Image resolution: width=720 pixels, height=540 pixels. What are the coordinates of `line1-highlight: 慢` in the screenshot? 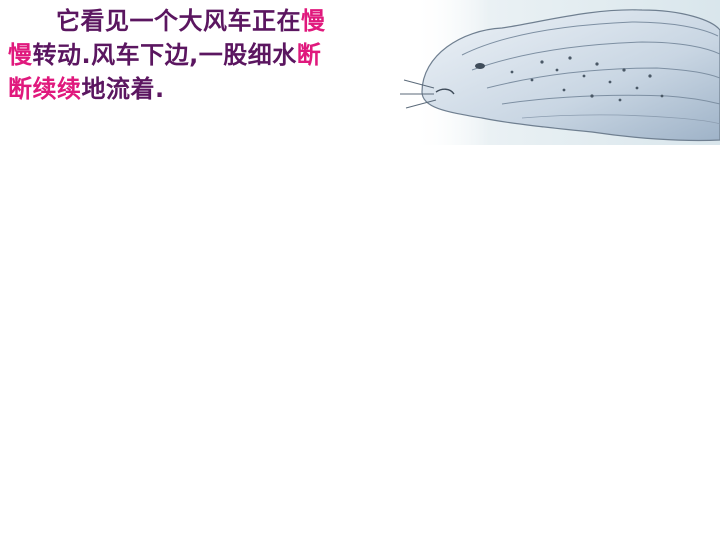 It's located at (313, 21).